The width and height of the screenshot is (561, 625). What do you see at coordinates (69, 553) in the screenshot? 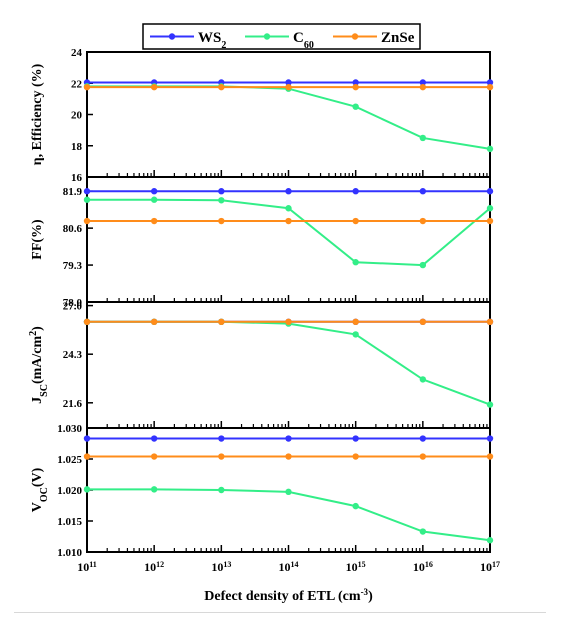
I see `y-tick-label: 1.010` at bounding box center [69, 553].